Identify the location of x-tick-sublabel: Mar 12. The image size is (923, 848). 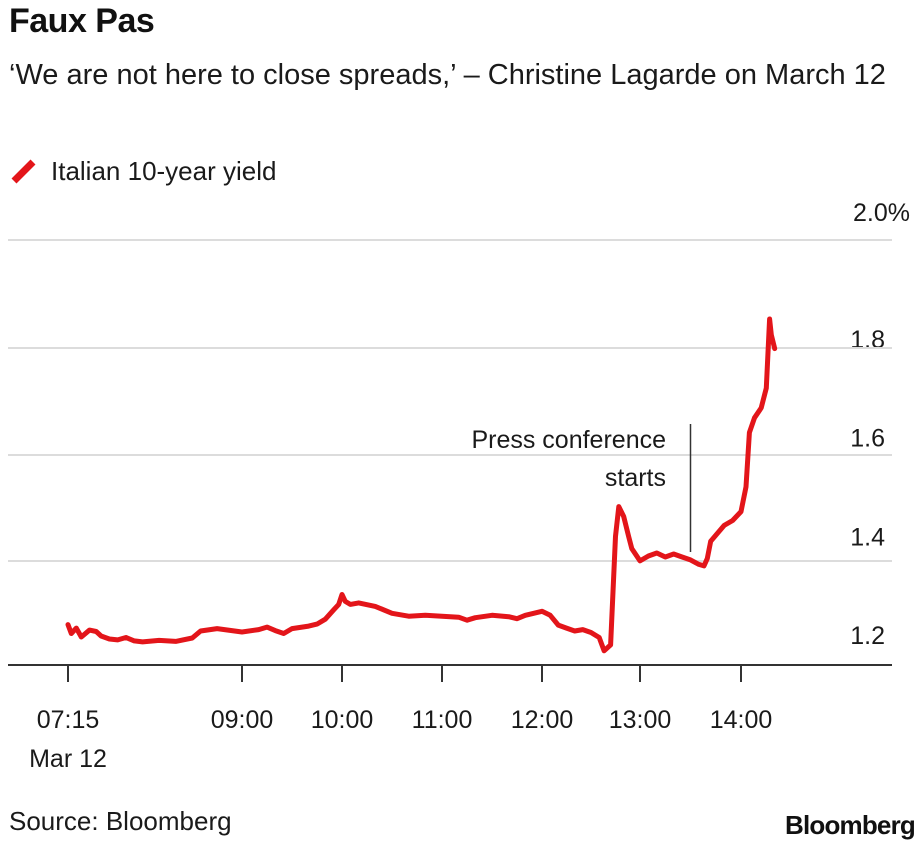
(68, 759).